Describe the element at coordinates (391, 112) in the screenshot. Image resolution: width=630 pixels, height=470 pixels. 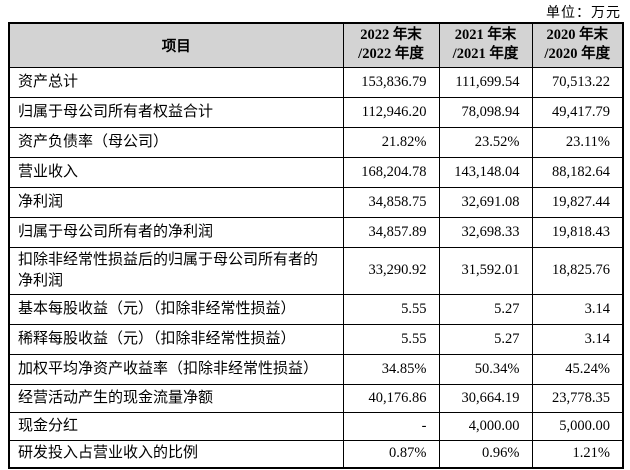
I see `value-2022: 112,946.20` at that location.